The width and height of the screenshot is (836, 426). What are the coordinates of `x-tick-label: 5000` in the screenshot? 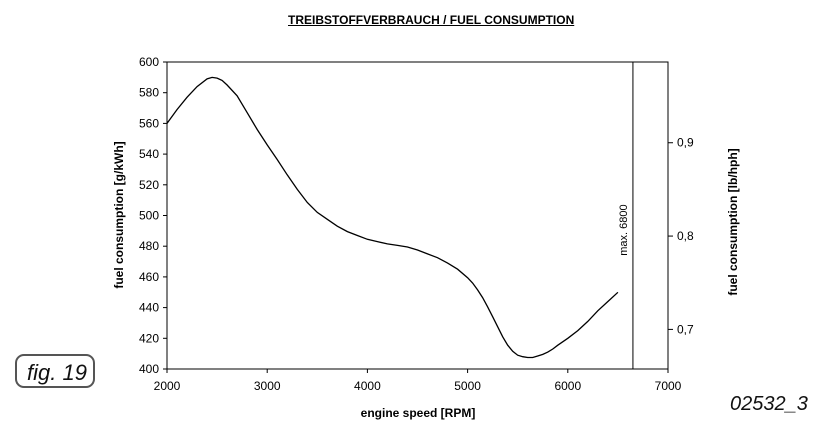 It's located at (467, 386).